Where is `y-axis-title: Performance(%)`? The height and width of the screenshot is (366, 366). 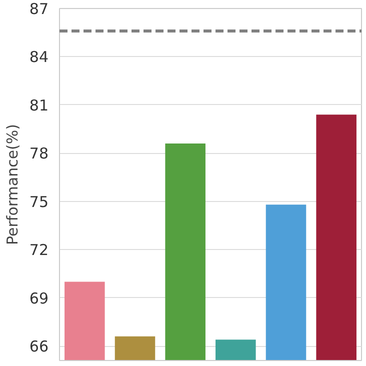
y-axis-title: Performance(%) is located at coordinates (12, 185).